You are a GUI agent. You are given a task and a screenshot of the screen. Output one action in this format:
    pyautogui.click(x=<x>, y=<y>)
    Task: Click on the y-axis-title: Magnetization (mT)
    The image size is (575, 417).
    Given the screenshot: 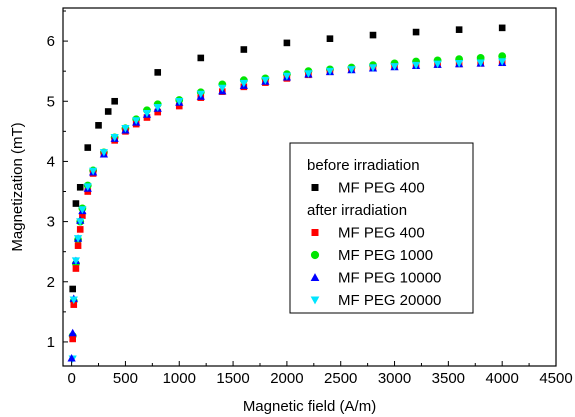 What is the action you would take?
    pyautogui.click(x=17, y=186)
    